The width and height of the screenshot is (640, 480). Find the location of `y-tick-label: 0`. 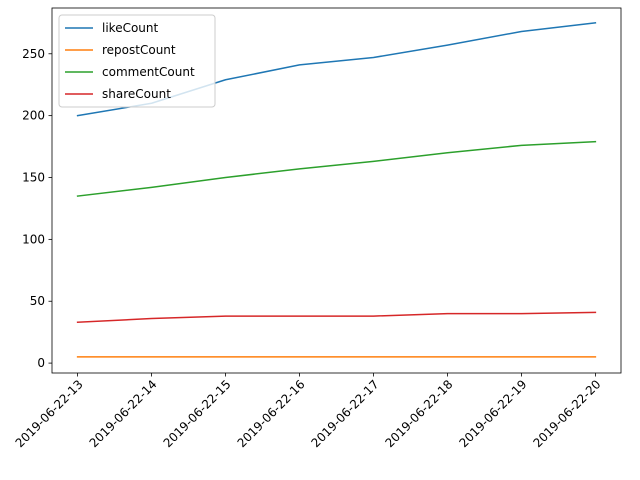

y-tick-label: 0 is located at coordinates (41, 363).